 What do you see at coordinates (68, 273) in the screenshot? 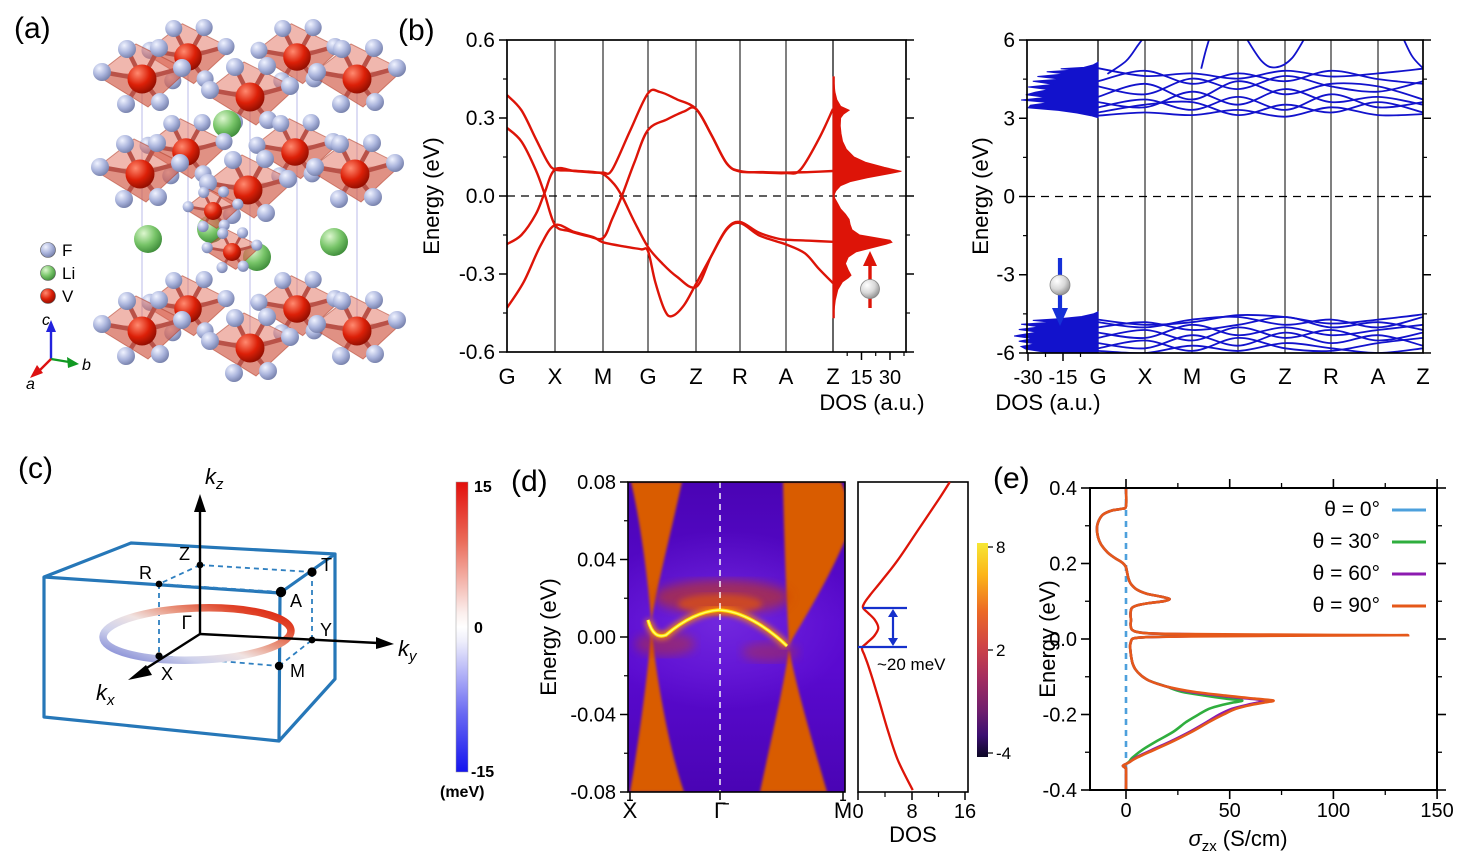
I see `lithium-legend-label: Li` at bounding box center [68, 273].